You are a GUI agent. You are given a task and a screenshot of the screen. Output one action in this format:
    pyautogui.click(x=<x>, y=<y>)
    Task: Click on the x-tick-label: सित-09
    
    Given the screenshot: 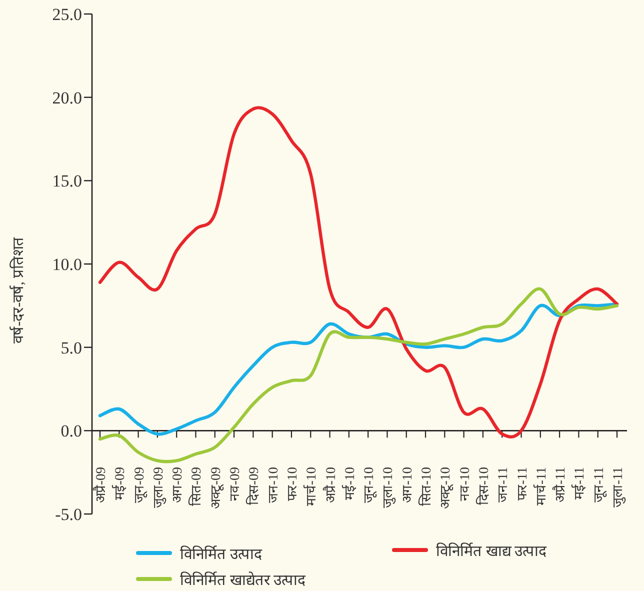 What is the action you would take?
    pyautogui.click(x=196, y=486)
    